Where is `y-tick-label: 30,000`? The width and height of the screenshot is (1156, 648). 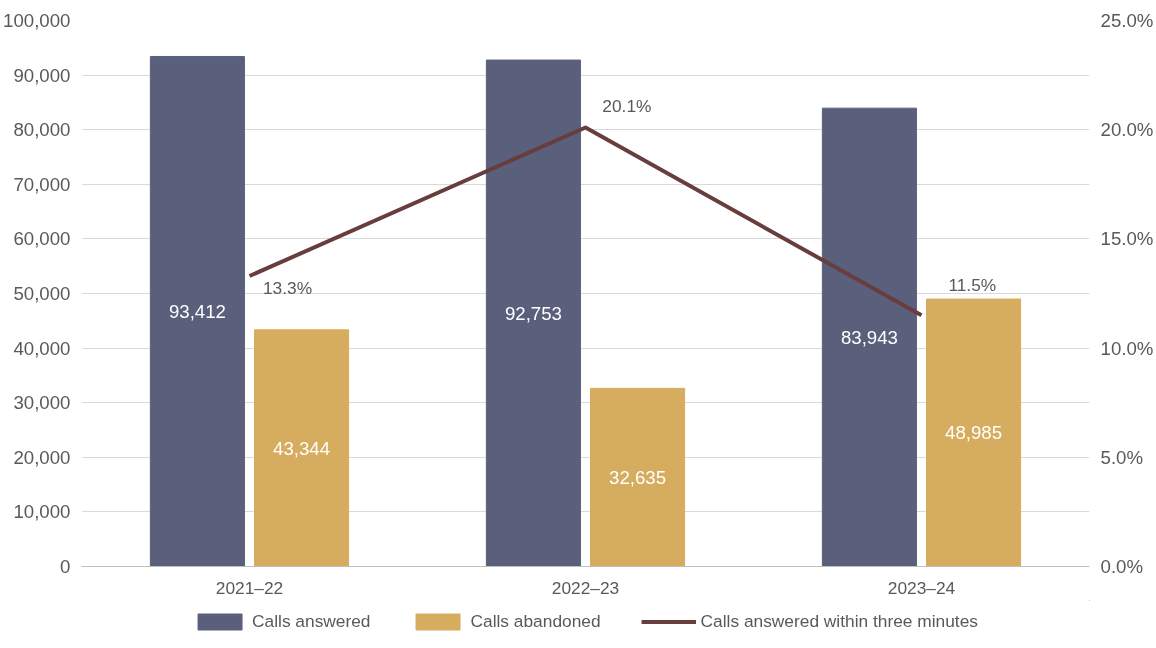 y-tick-label: 30,000 is located at coordinates (42, 403).